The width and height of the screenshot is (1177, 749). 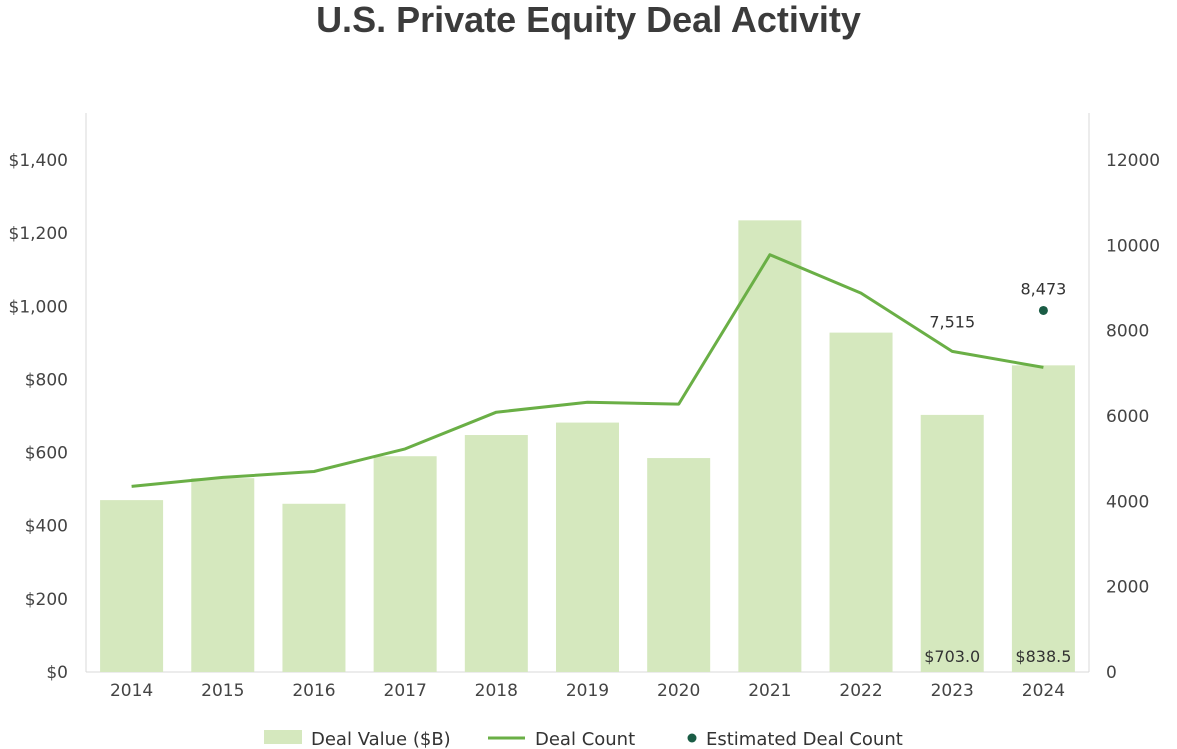 What do you see at coordinates (588, 20) in the screenshot?
I see `chart-title: U.S. Private Equity Deal Activity` at bounding box center [588, 20].